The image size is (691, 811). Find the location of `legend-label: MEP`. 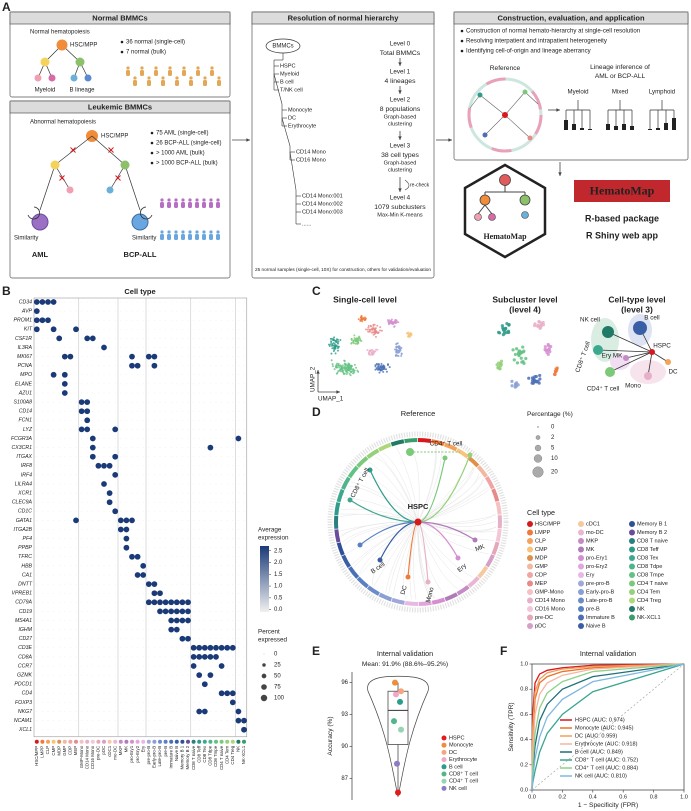

legend-label: MEP is located at coordinates (541, 584).